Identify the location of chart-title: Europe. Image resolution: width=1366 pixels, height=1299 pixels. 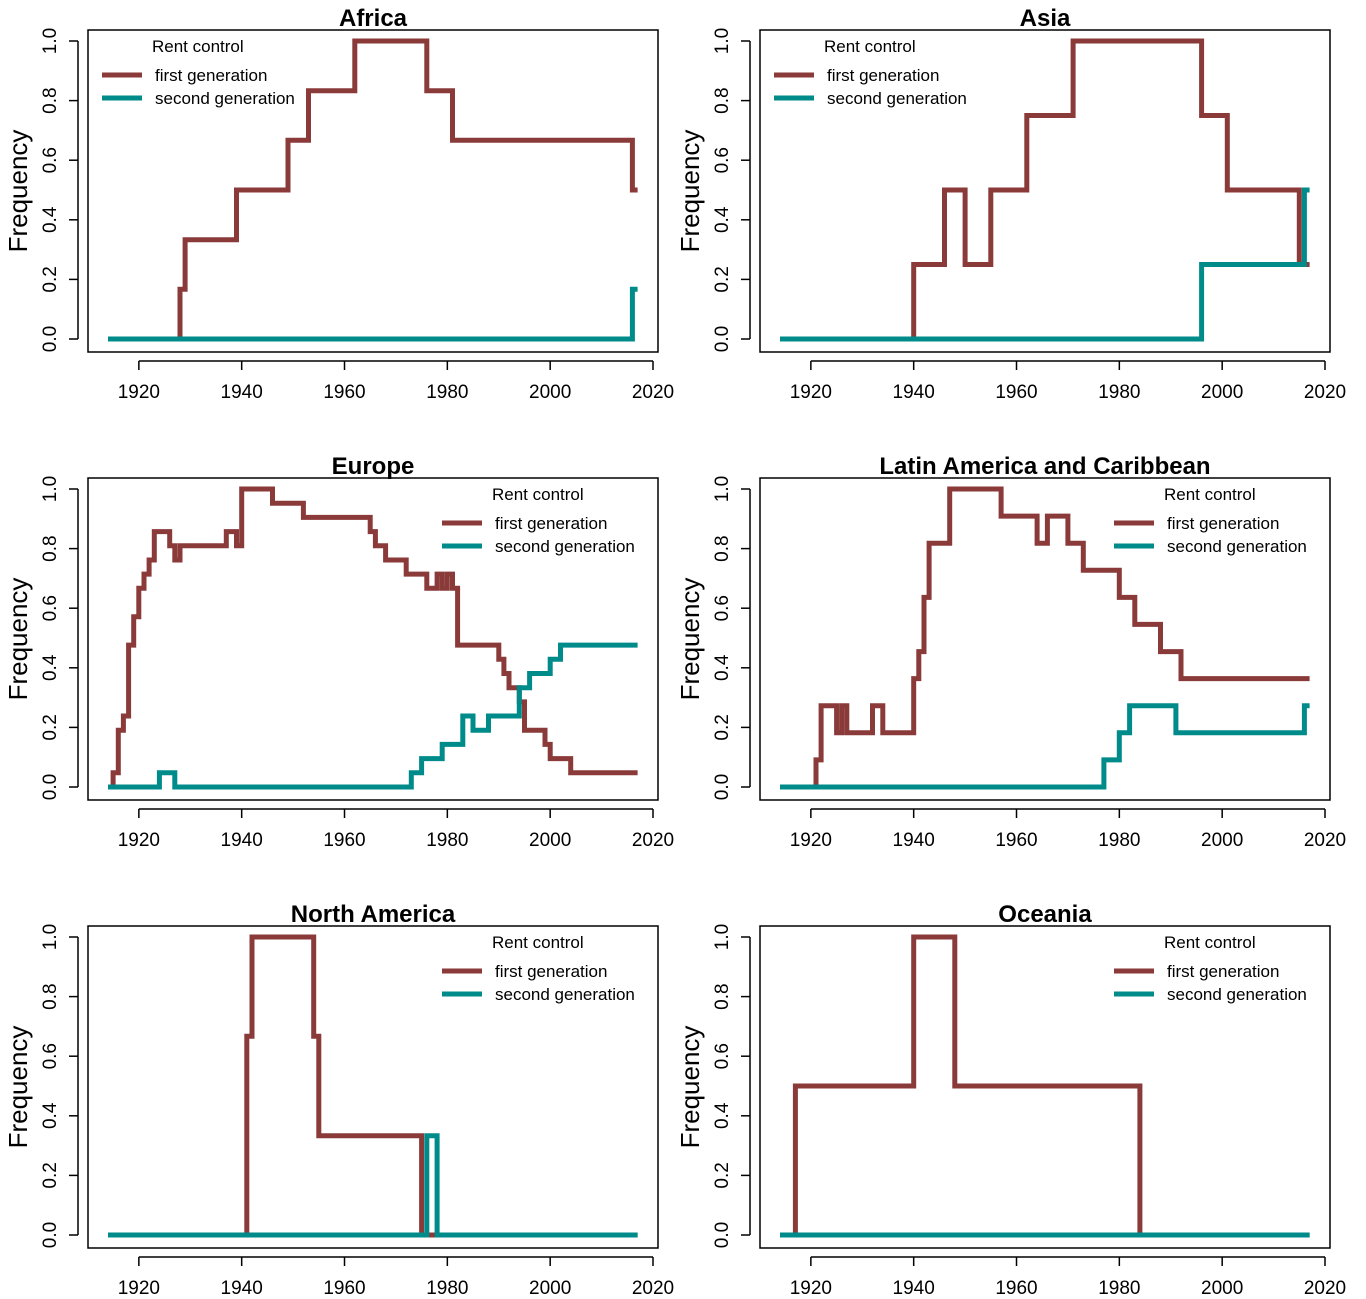
(373, 466).